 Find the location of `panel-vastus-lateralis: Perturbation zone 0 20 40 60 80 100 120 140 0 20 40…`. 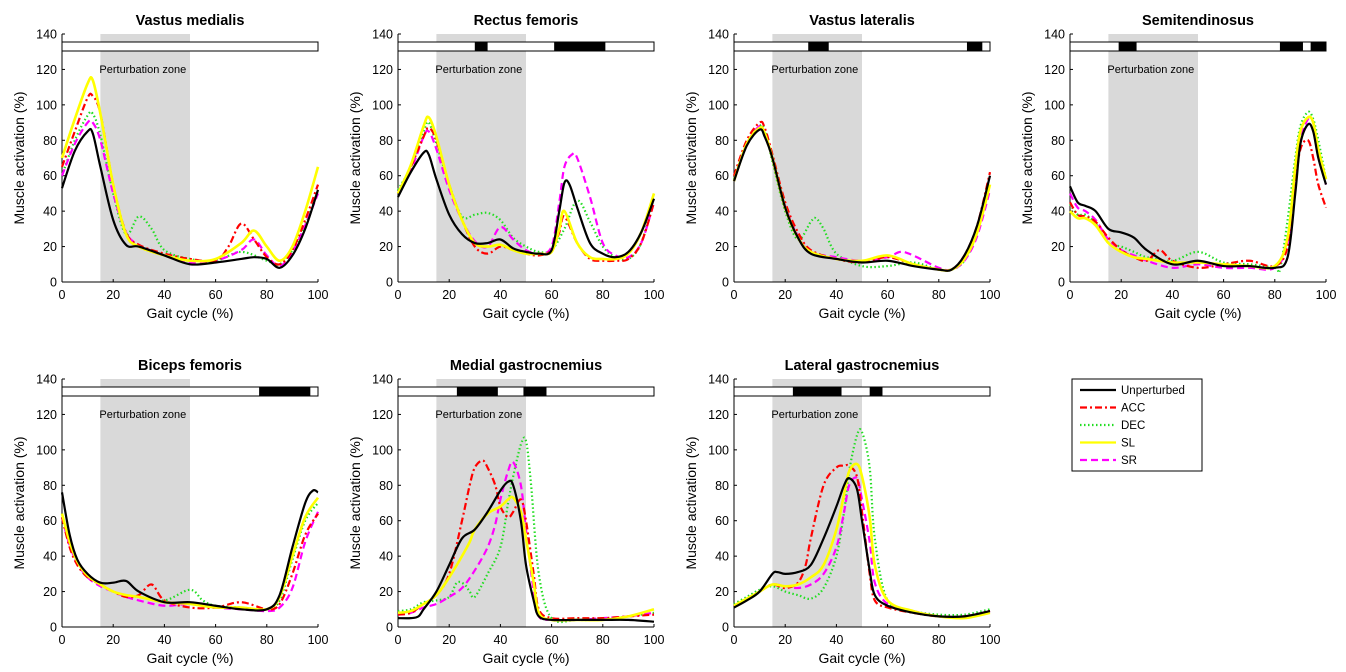

panel-vastus-lateralis: Perturbation zone 0 20 40 60 80 100 120 140 0 20 40… is located at coordinates (841, 167).